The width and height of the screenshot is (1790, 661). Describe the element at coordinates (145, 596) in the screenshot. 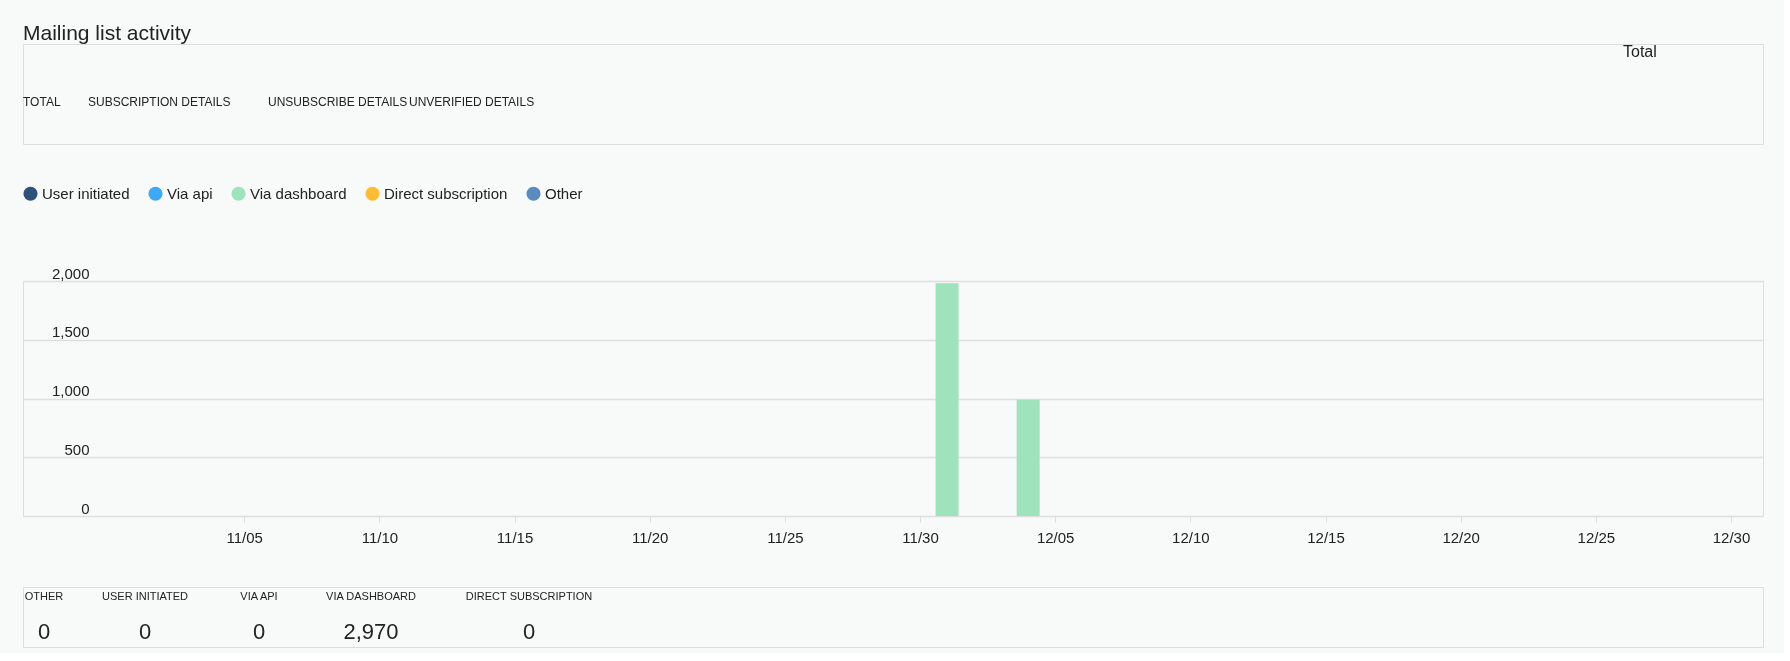

I see `text: USER INITIATED` at that location.